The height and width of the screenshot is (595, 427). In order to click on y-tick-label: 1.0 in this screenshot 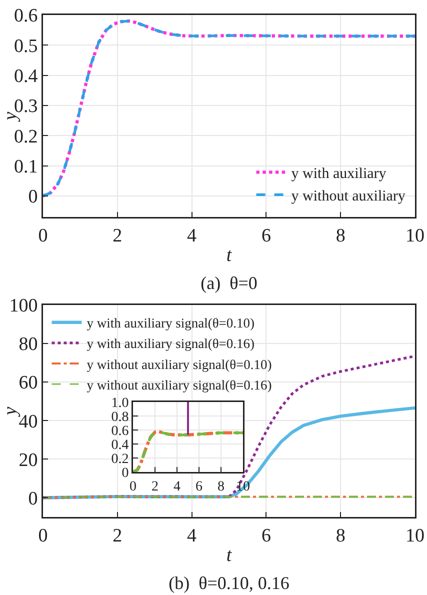, I will do `click(120, 403)`.